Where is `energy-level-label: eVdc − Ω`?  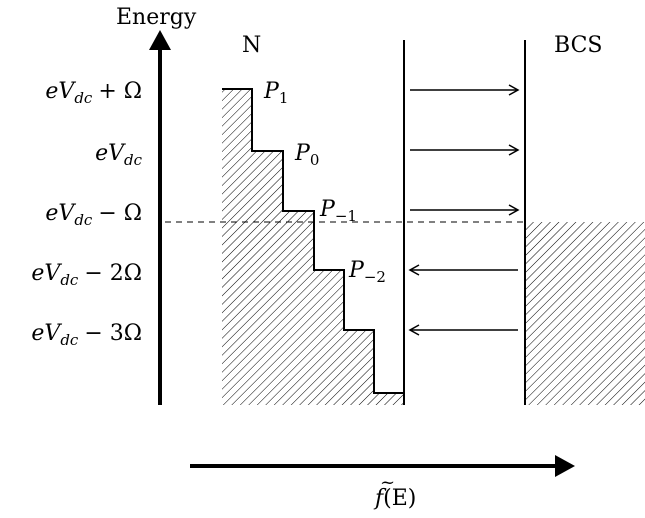
energy-level-label: eVdc − Ω is located at coordinates (93, 215).